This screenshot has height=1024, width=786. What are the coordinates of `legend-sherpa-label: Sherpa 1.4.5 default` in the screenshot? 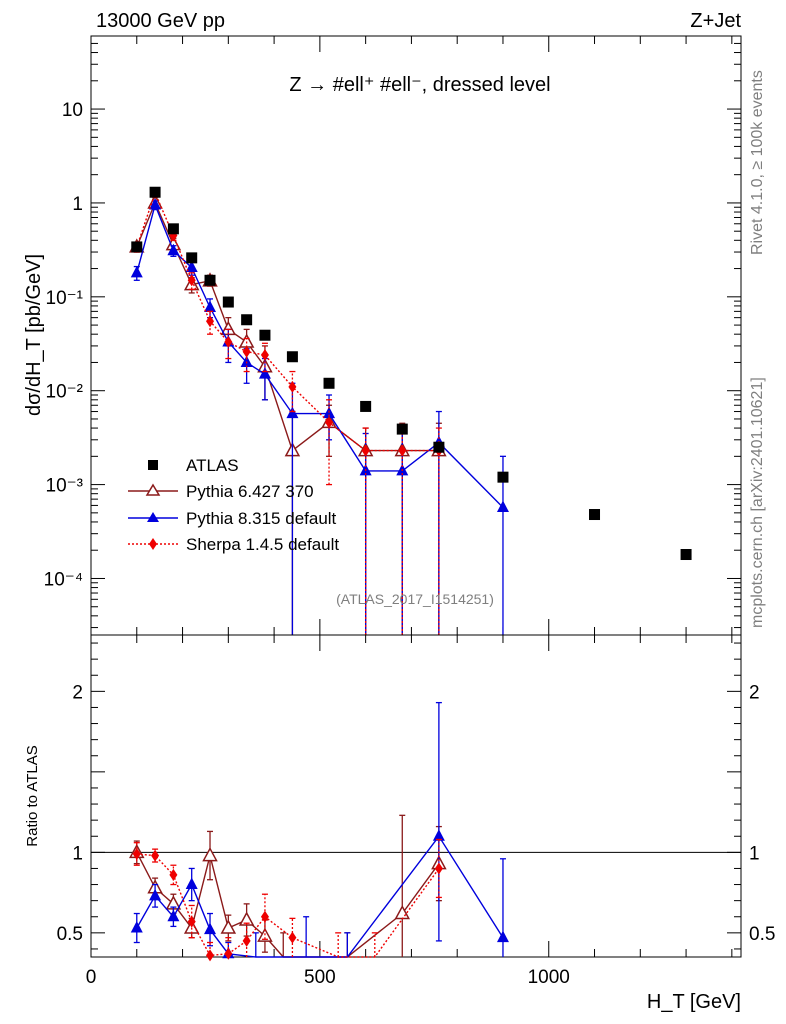 It's located at (262, 544).